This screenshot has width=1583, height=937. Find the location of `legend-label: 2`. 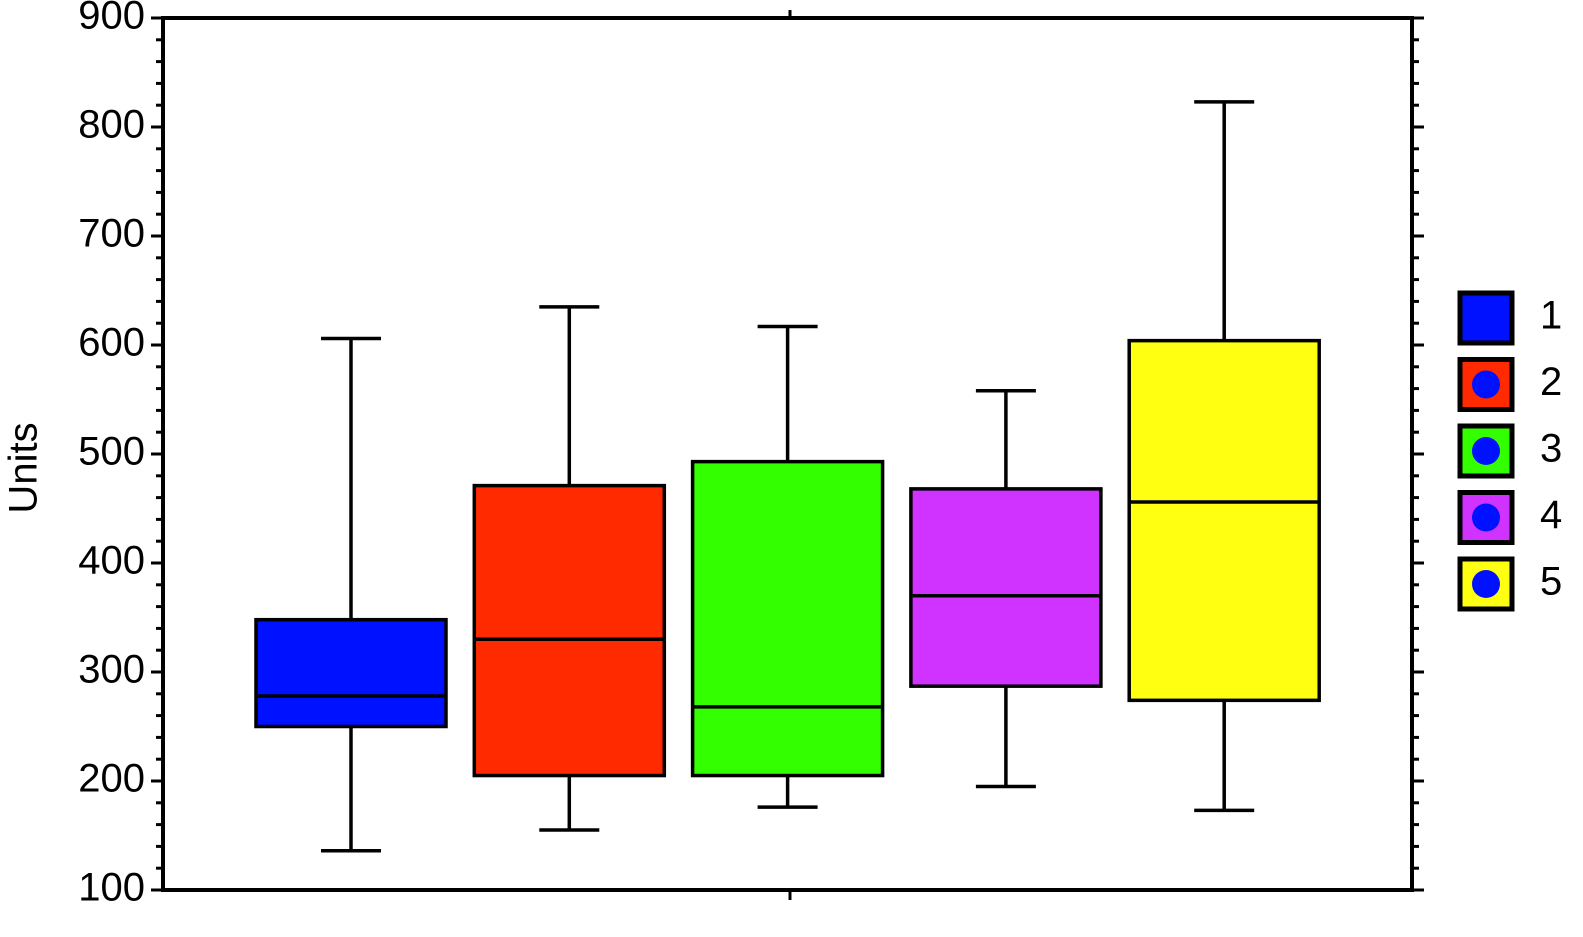

legend-label: 2 is located at coordinates (1551, 382).